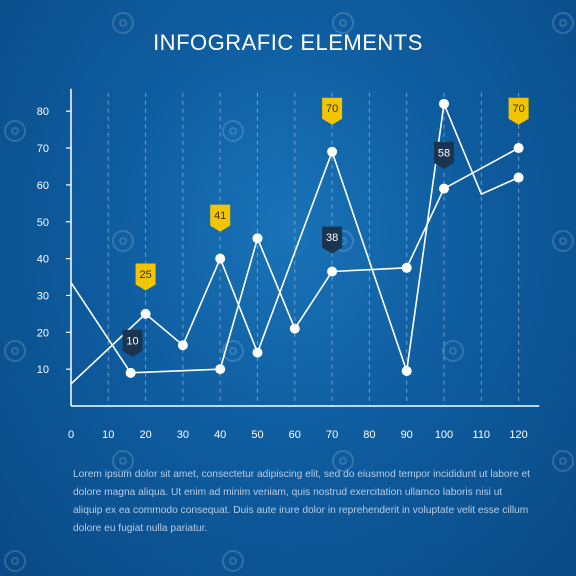  I want to click on y-tick-label: 20, so click(43, 333).